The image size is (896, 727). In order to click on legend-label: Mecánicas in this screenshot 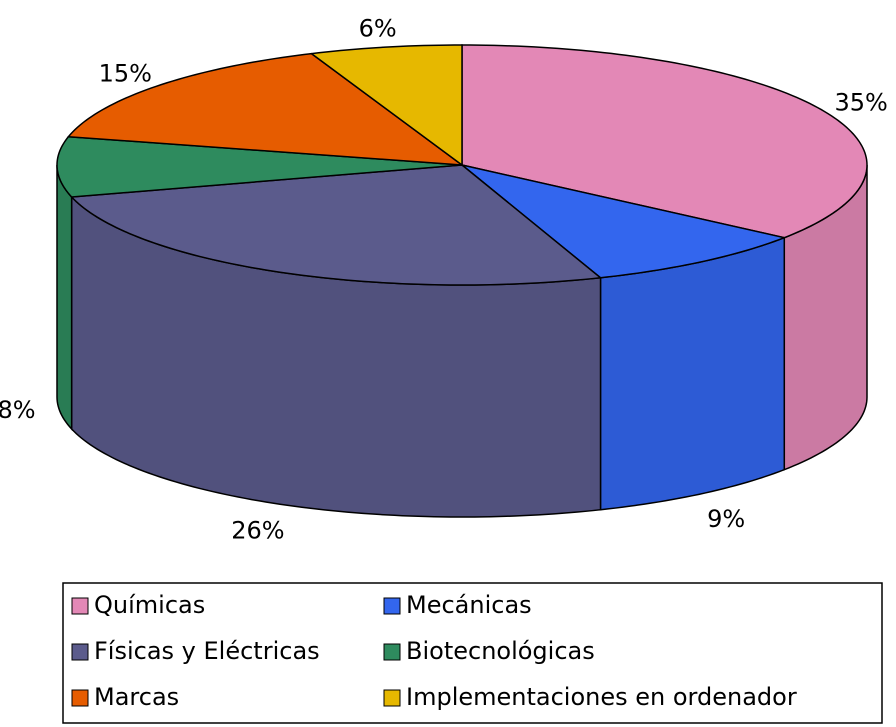, I will do `click(469, 605)`.